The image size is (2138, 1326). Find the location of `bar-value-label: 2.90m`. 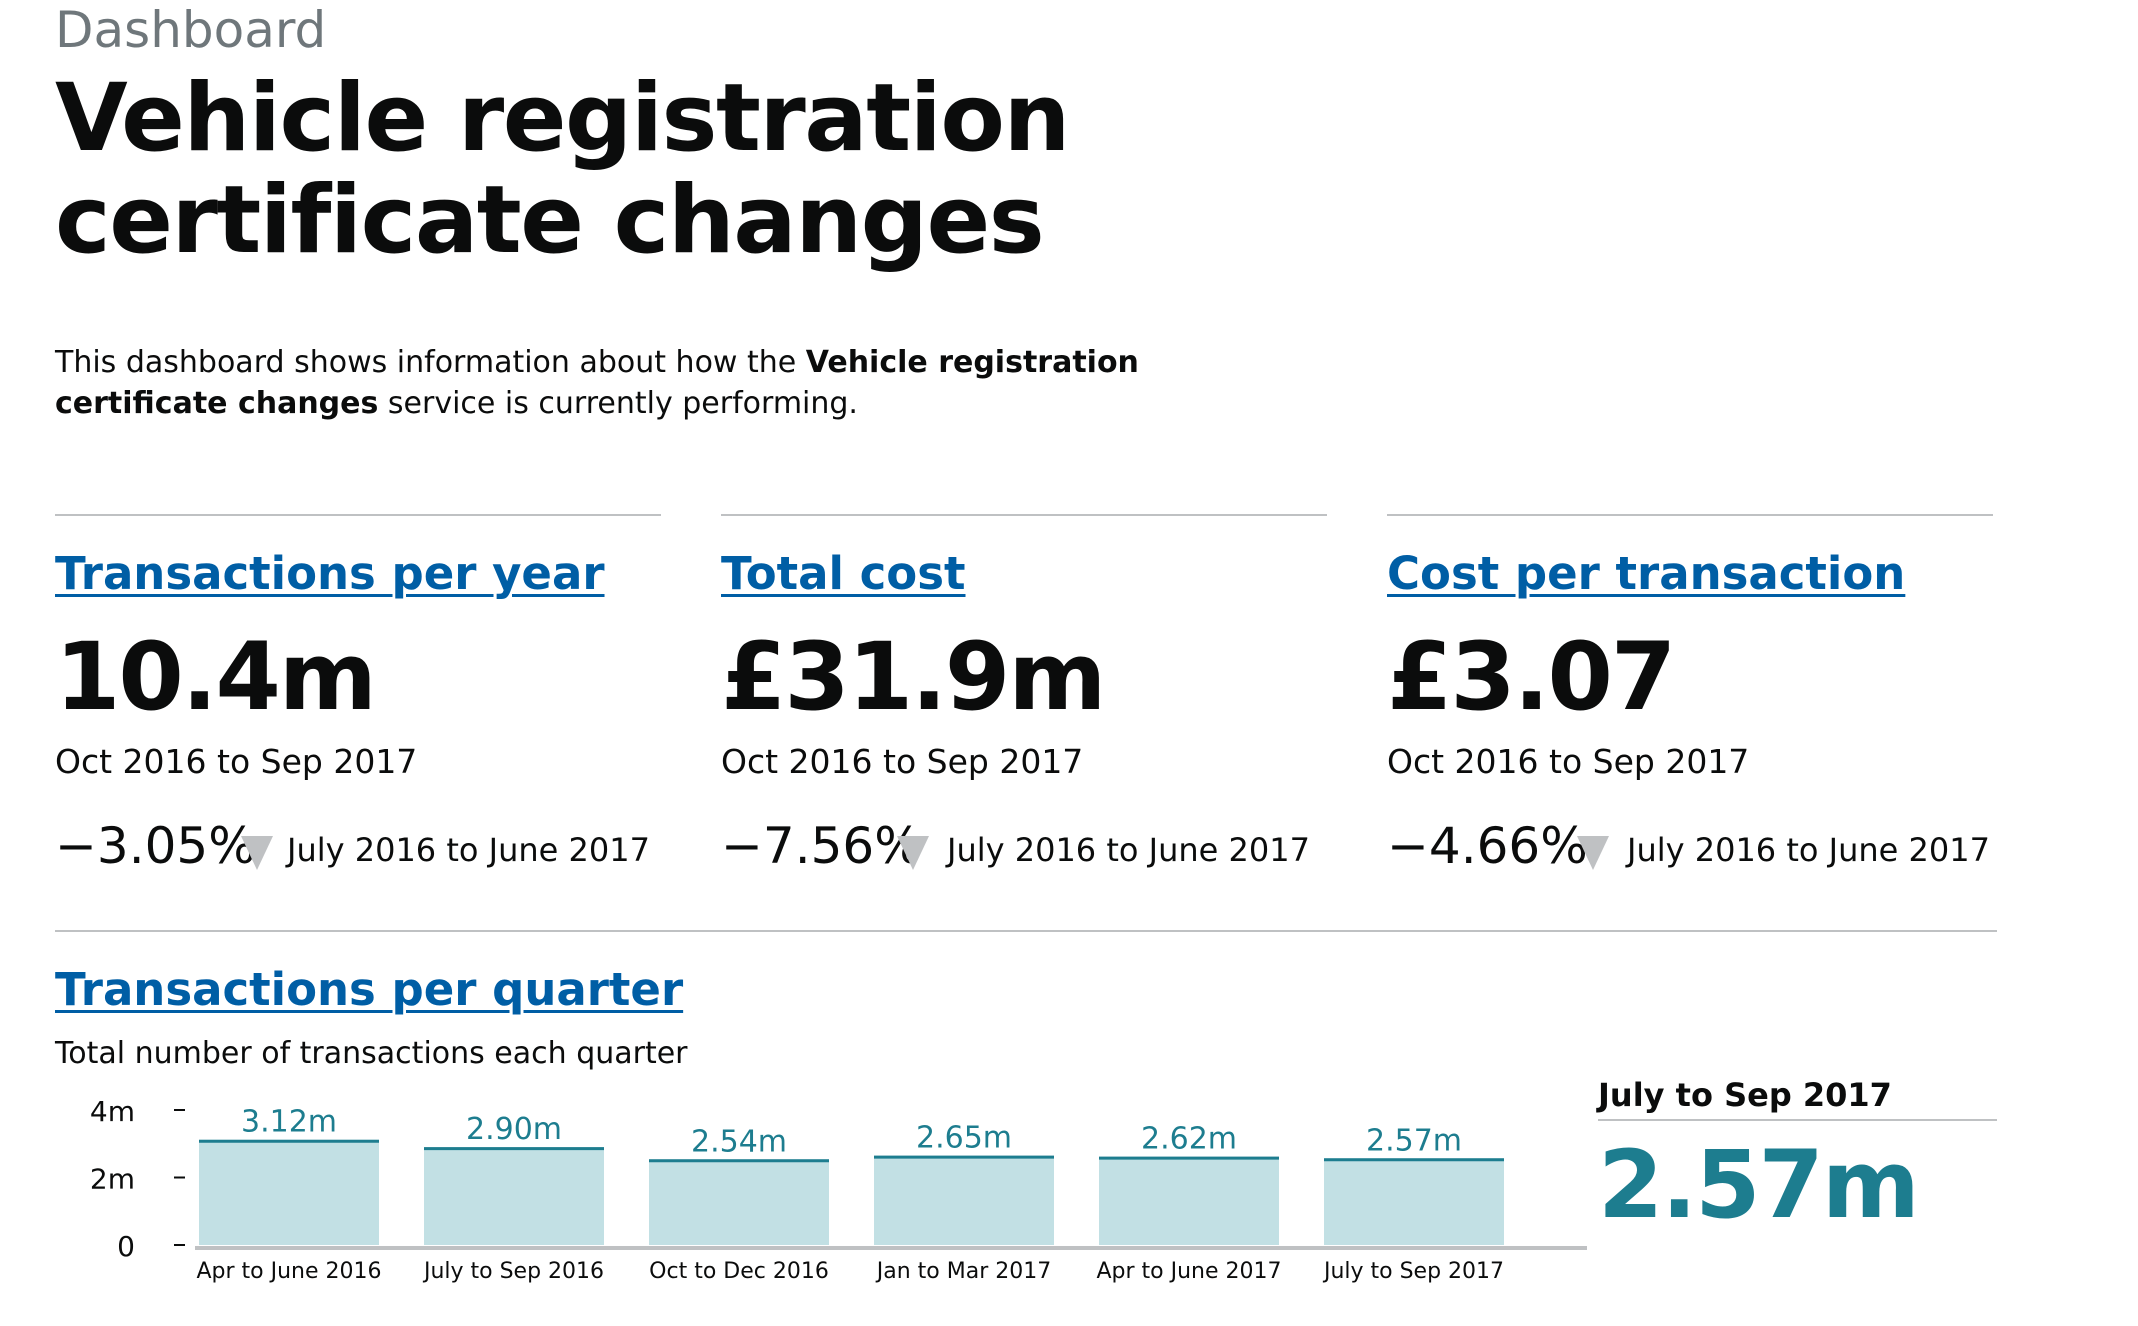

bar-value-label: 2.90m is located at coordinates (514, 1129).